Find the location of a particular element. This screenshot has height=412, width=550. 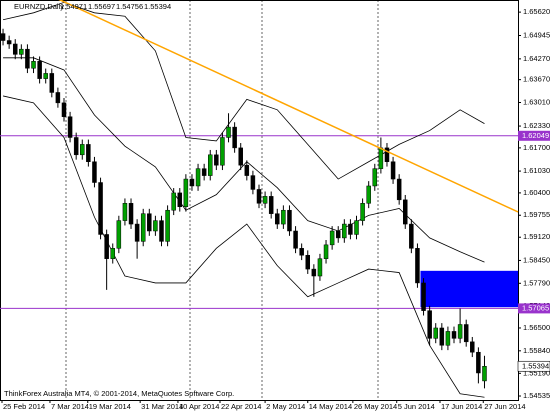

y-tick-label: 1.57790 is located at coordinates (536, 282).